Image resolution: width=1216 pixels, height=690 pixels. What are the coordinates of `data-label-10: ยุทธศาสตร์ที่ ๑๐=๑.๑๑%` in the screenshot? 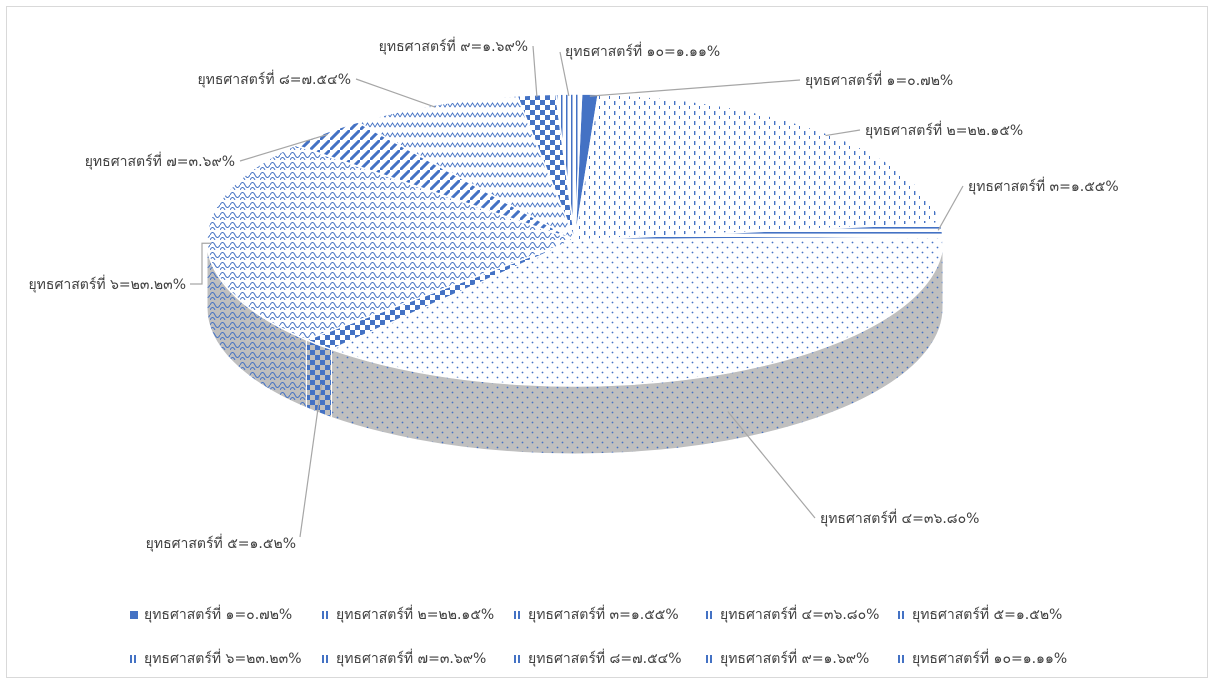 It's located at (642, 51).